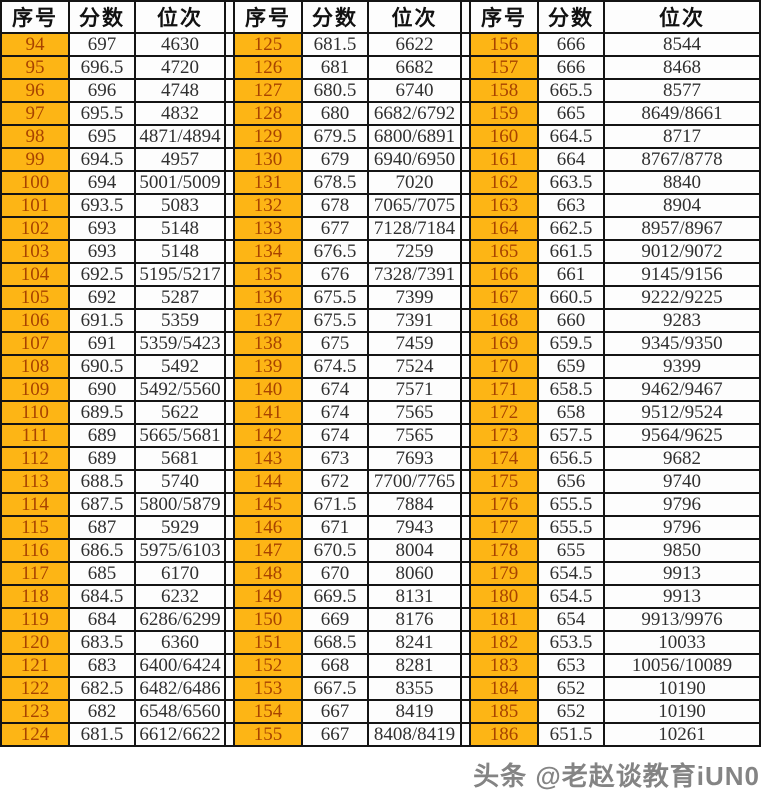 The height and width of the screenshot is (802, 761). I want to click on cell-score: 676, so click(335, 274).